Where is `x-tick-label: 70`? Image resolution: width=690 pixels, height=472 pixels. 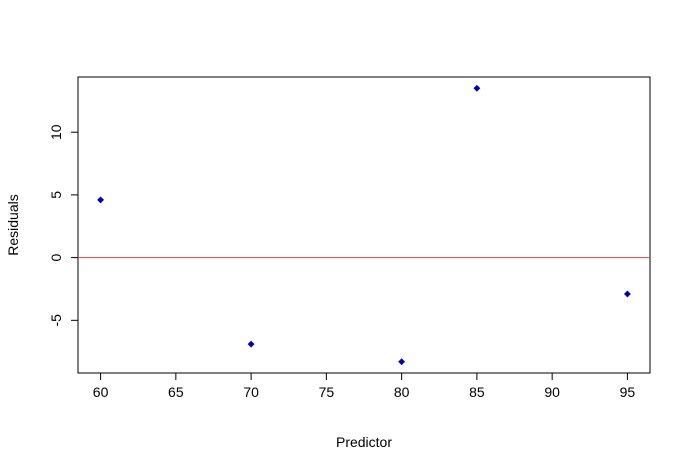 x-tick-label: 70 is located at coordinates (251, 392).